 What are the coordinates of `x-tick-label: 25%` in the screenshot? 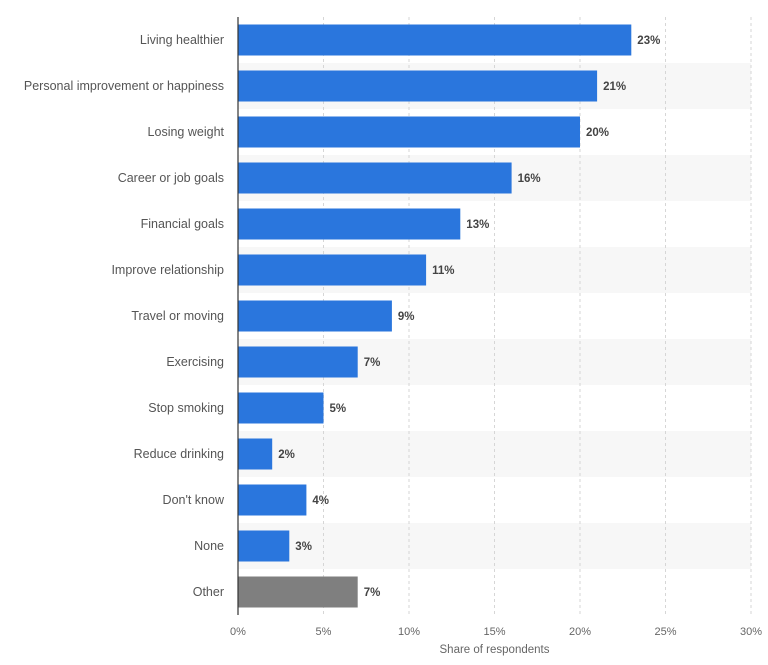 It's located at (665, 632).